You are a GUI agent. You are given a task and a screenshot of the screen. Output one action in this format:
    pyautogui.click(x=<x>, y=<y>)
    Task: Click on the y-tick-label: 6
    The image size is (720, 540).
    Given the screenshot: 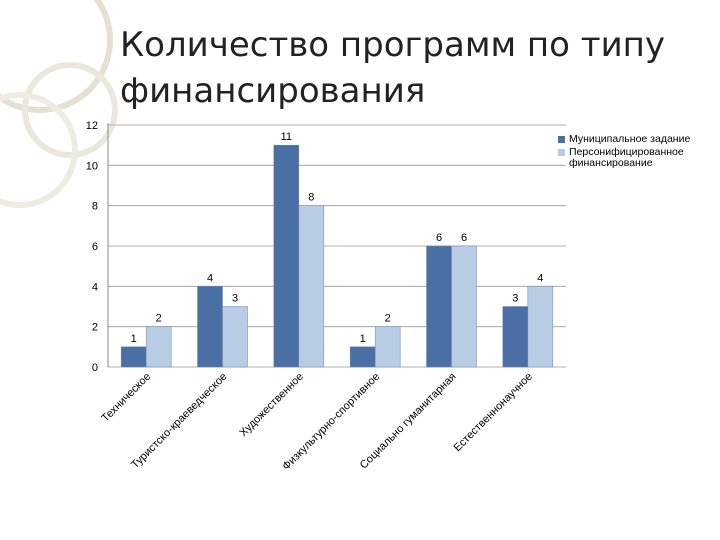 What is the action you would take?
    pyautogui.click(x=95, y=247)
    